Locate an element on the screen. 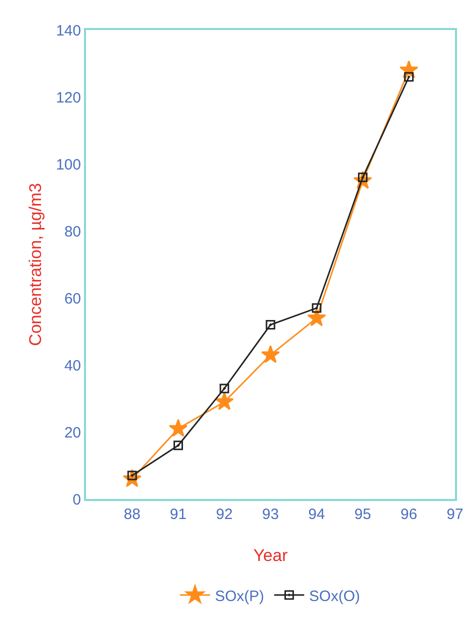  y-tick-label: 60 is located at coordinates (72, 299).